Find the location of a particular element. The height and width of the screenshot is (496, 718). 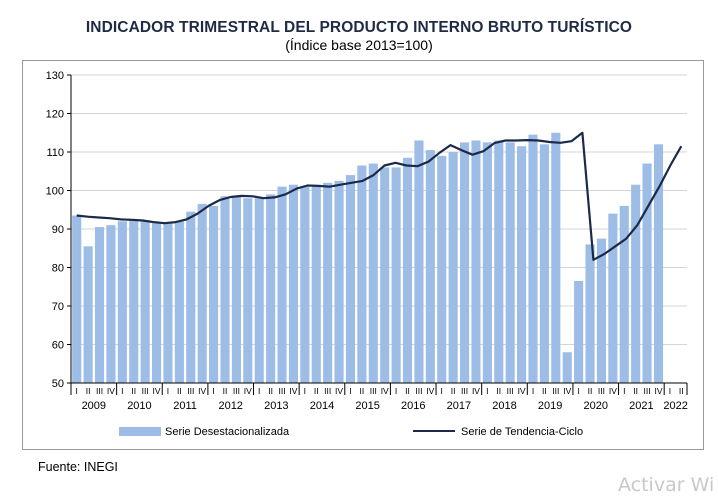

y-tick-label: 100 is located at coordinates (55, 192).